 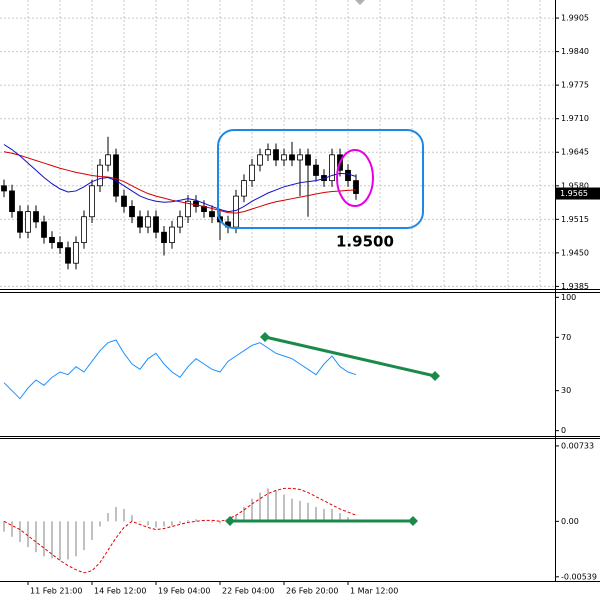 What do you see at coordinates (56, 591) in the screenshot?
I see `x-tick-label: 11 Feb 21:00` at bounding box center [56, 591].